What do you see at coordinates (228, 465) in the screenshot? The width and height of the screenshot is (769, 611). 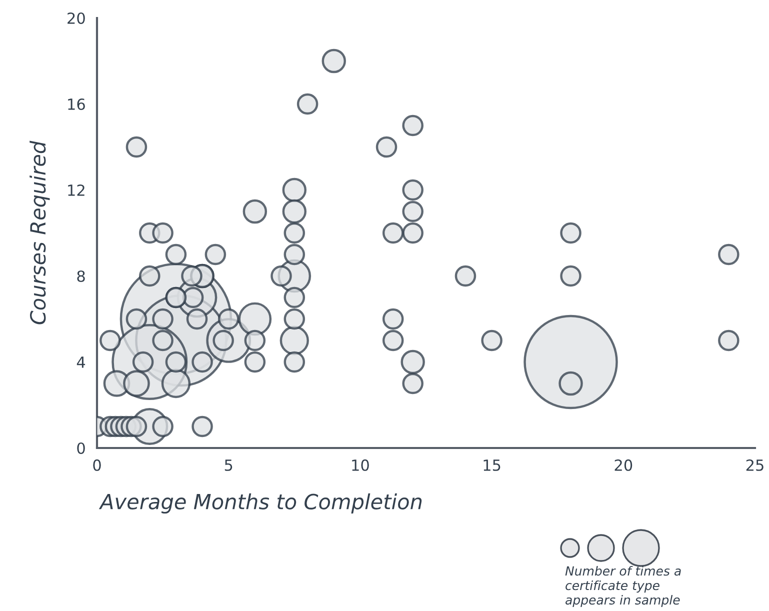 I see `x-tick-label: 5` at bounding box center [228, 465].